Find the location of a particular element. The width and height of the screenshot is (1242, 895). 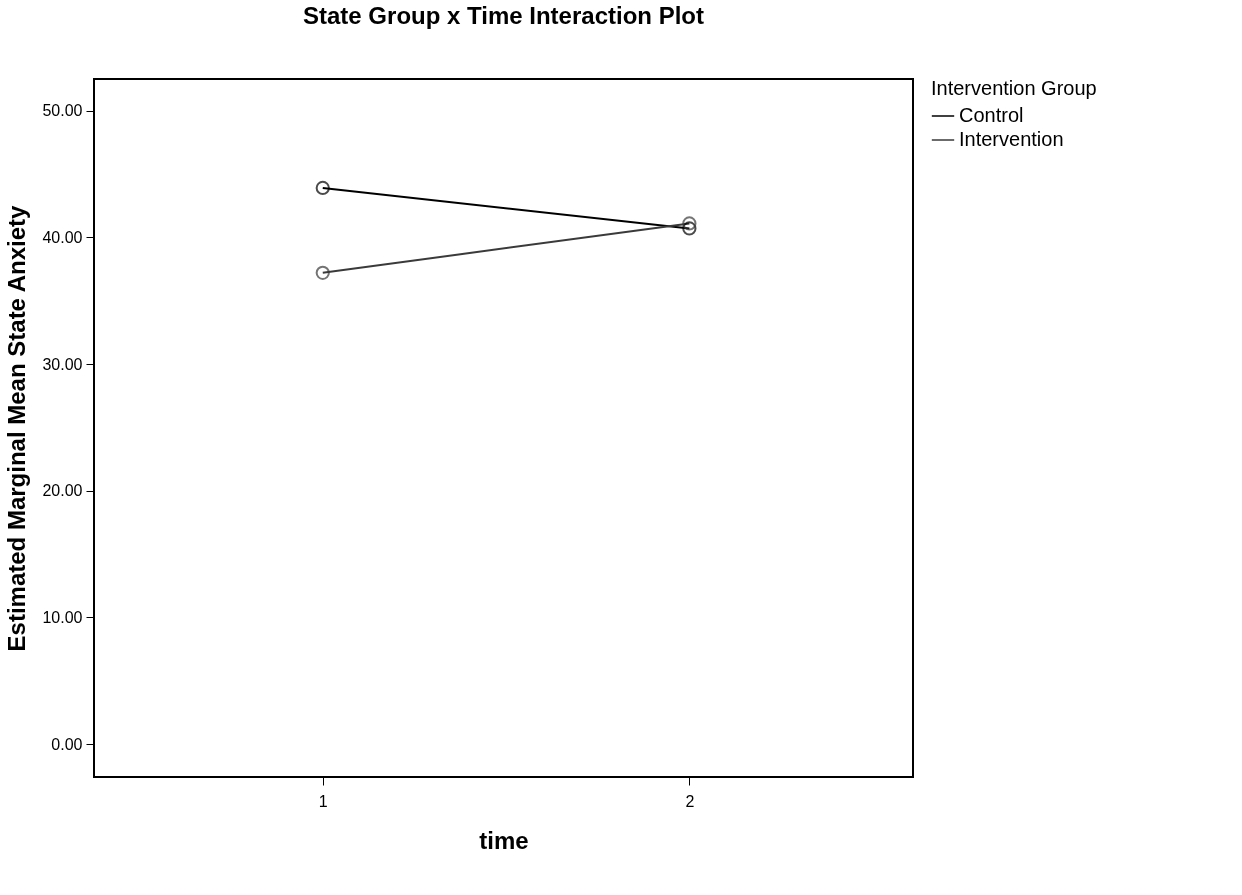

y-tick-label: 10.00 is located at coordinates (62, 617).